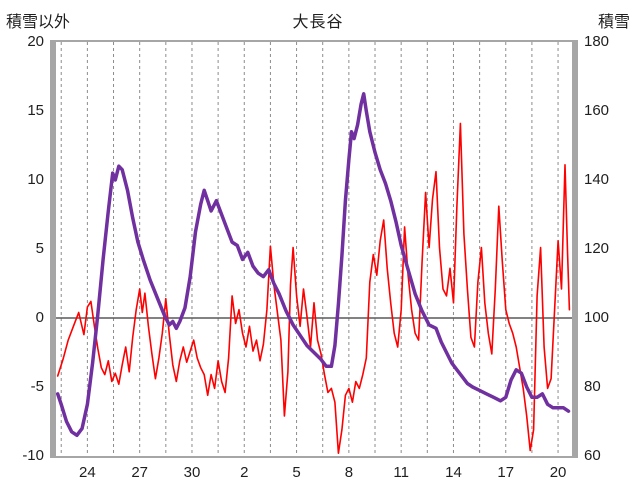 Image resolution: width=636 pixels, height=501 pixels. I want to click on left-axis-tick-label: 20, so click(35, 41).